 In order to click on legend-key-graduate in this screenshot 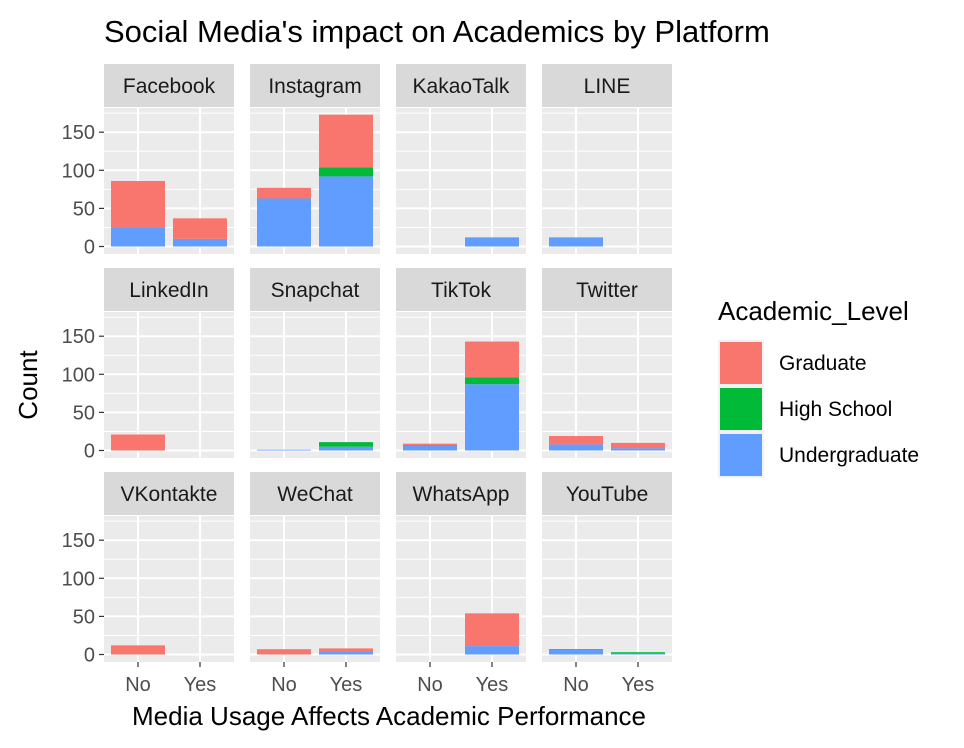, I will do `click(741, 363)`.